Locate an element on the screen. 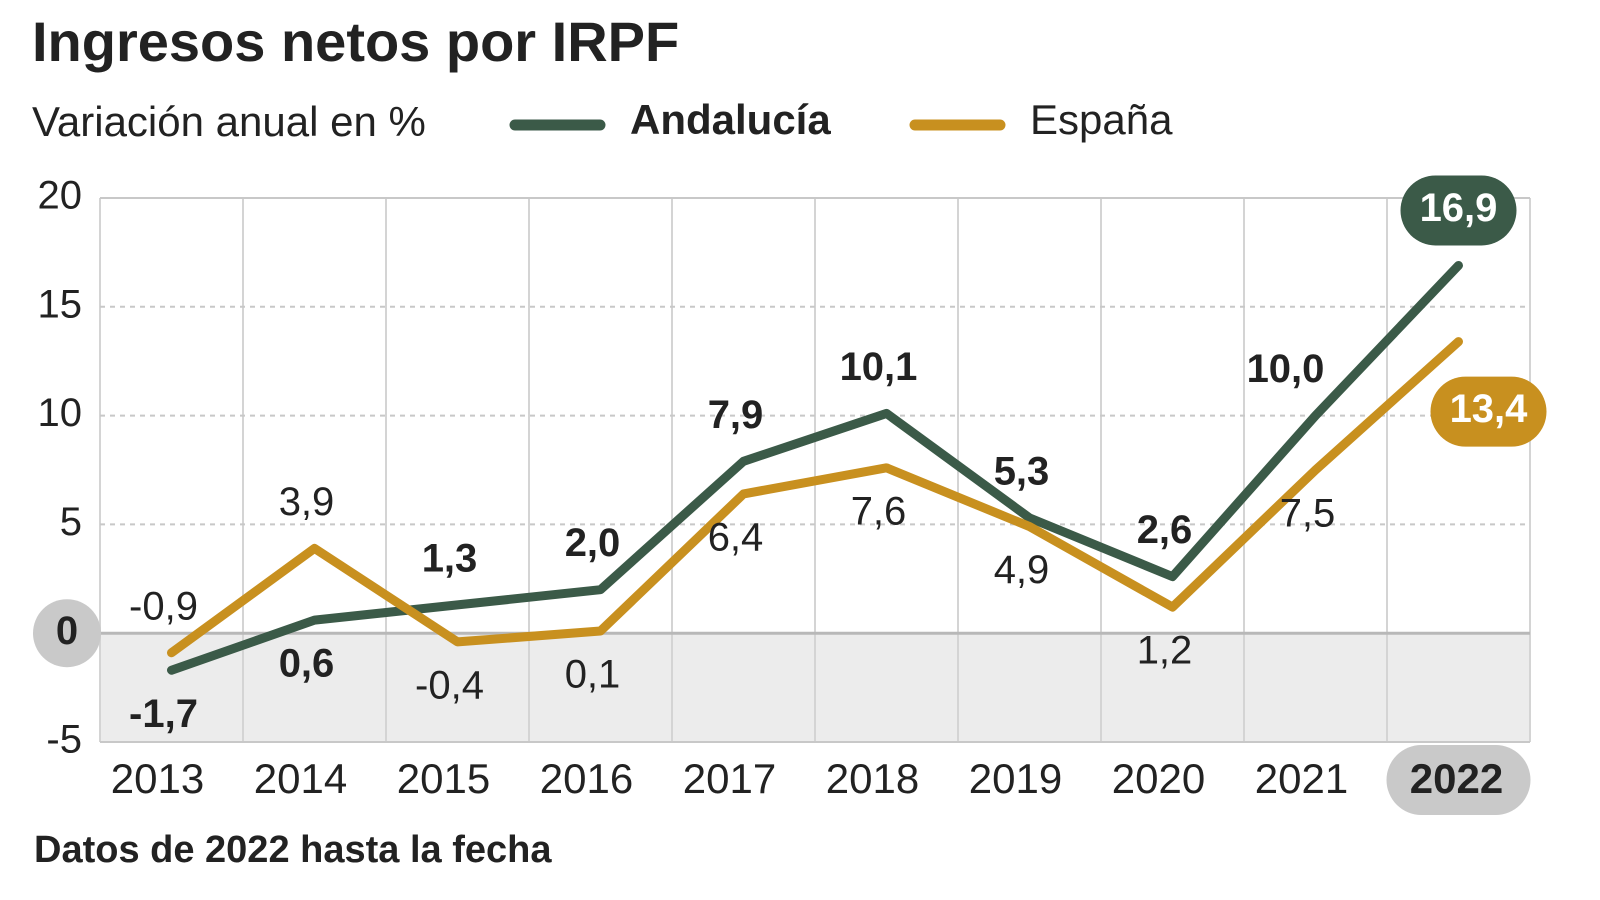 This screenshot has width=1600, height=900. value-label: 5,3 is located at coordinates (1022, 471).